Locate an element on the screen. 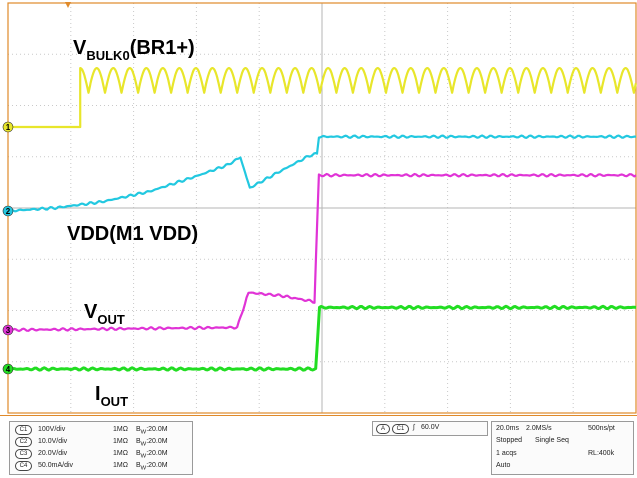  trigger-mode-badge: A is located at coordinates (383, 429).